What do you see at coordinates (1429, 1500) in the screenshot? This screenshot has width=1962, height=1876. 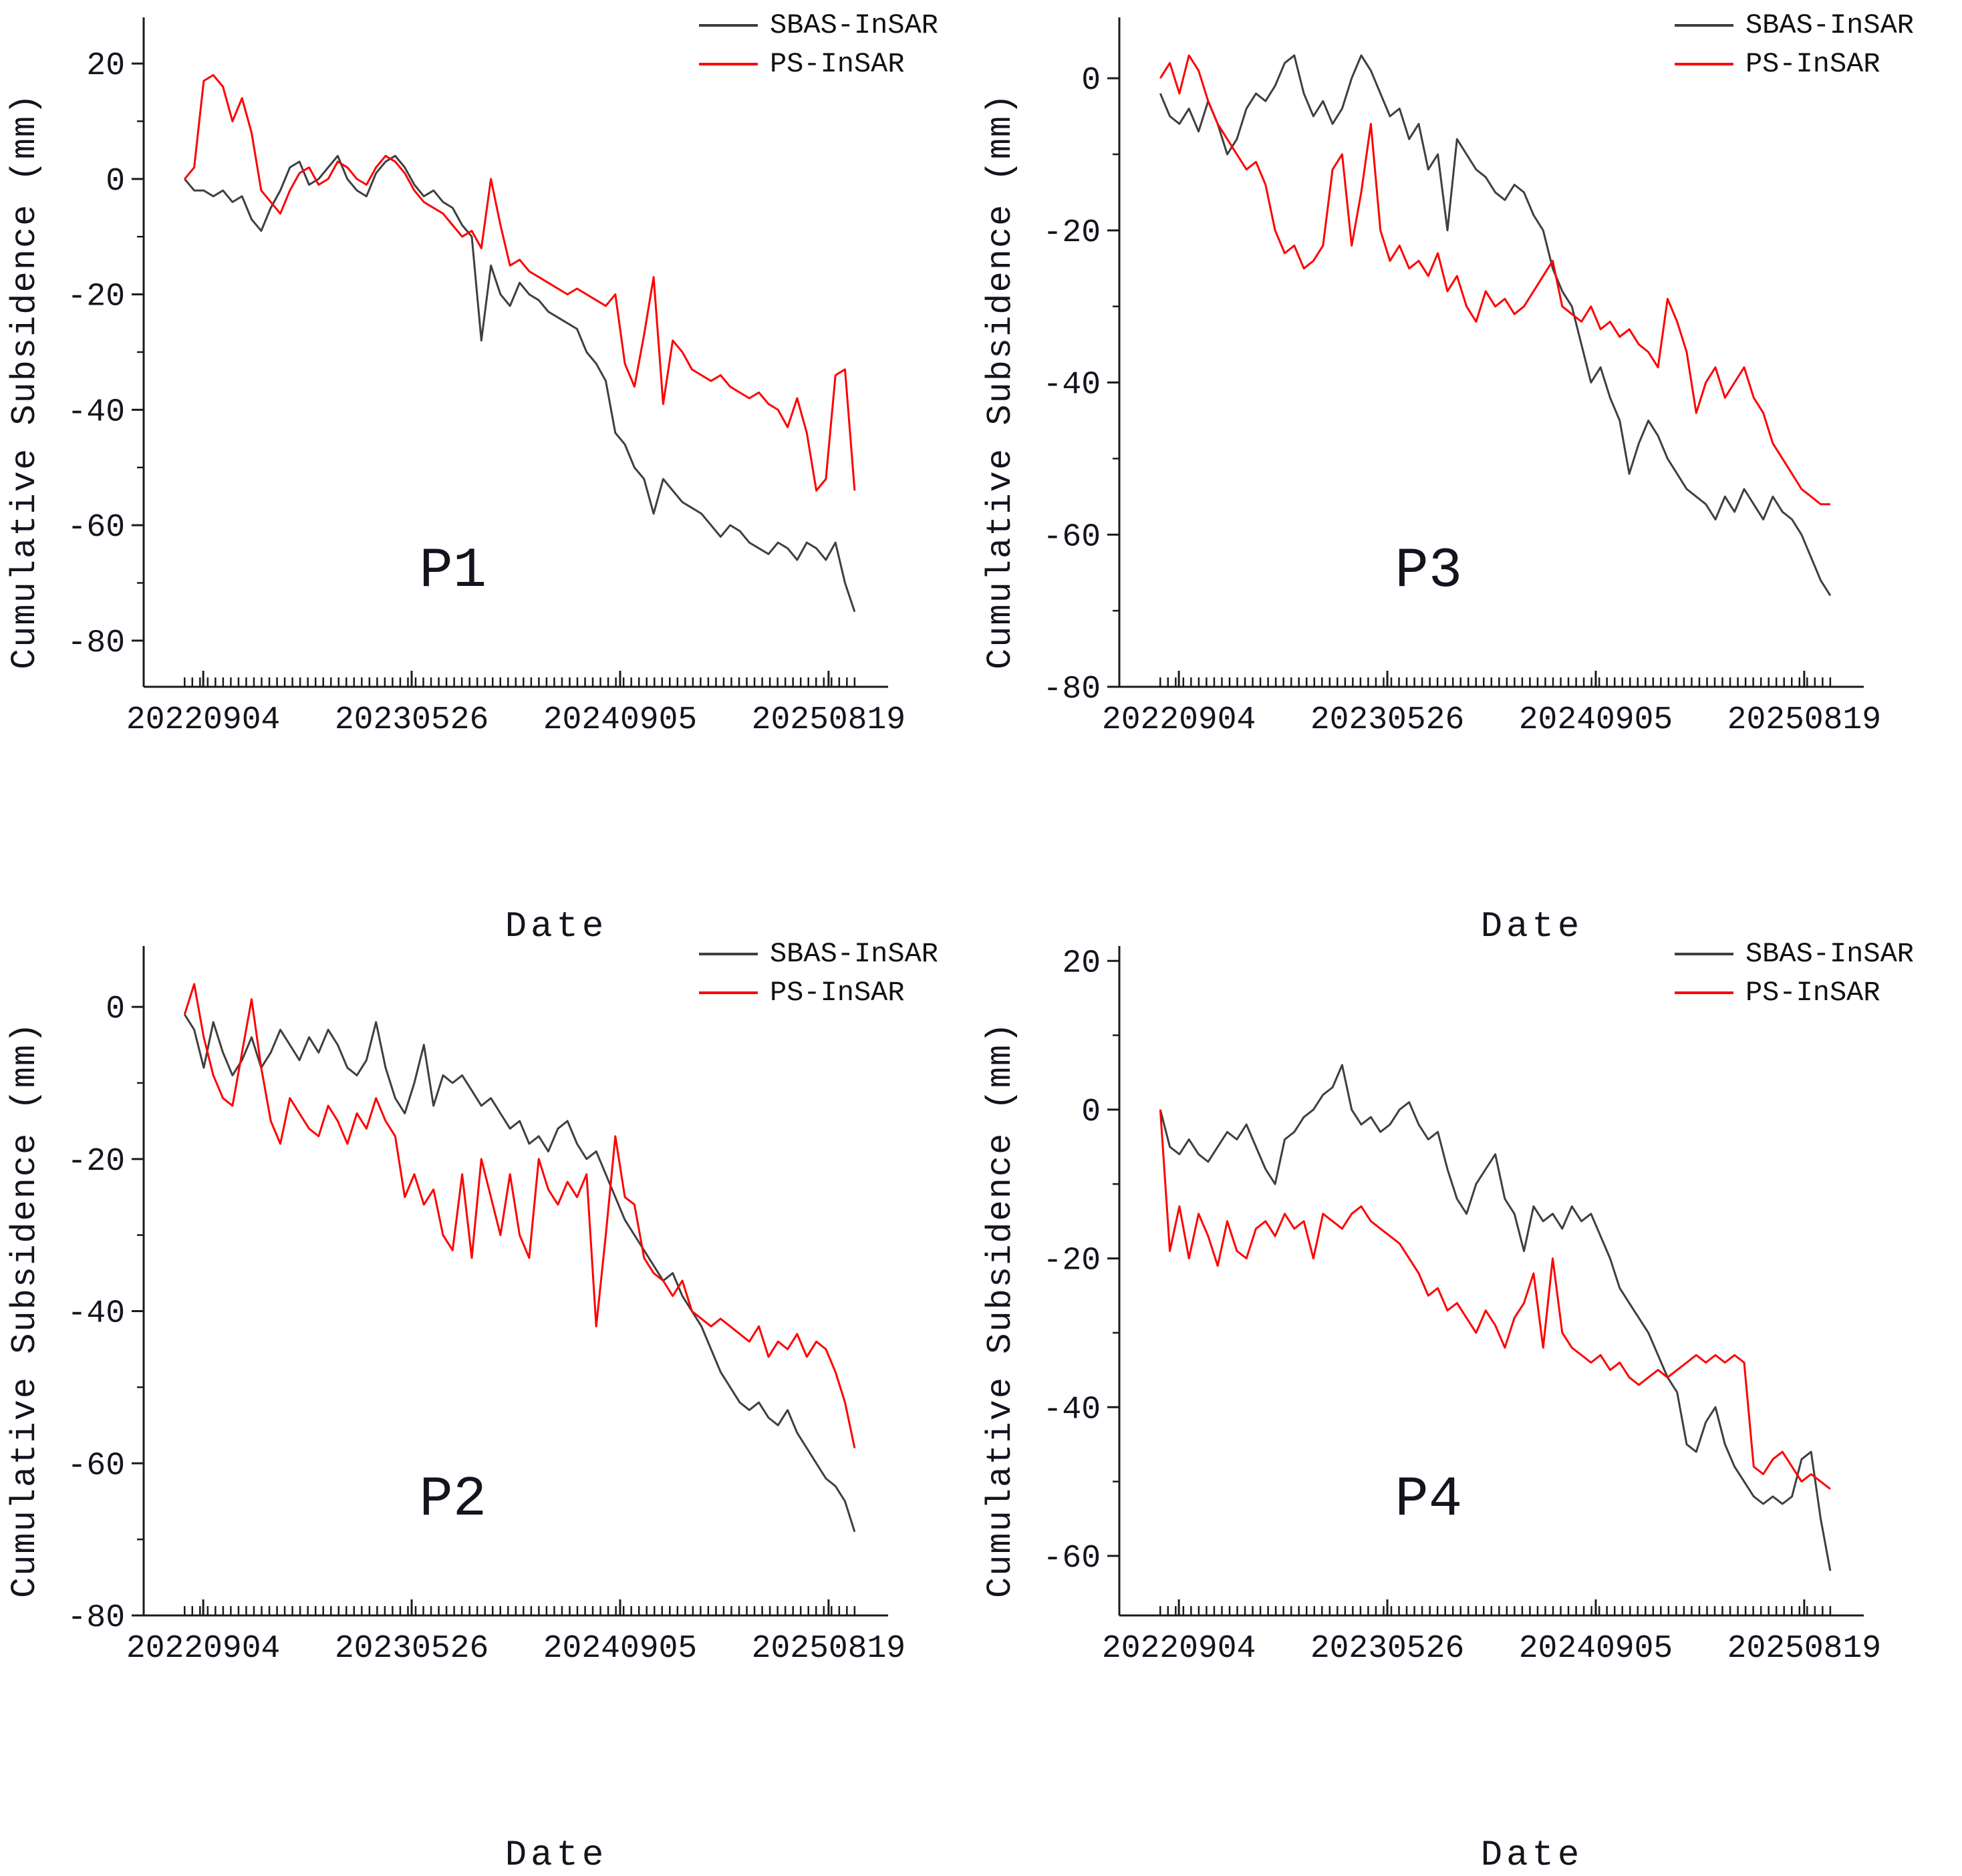 I see `panel-label: P4` at bounding box center [1429, 1500].